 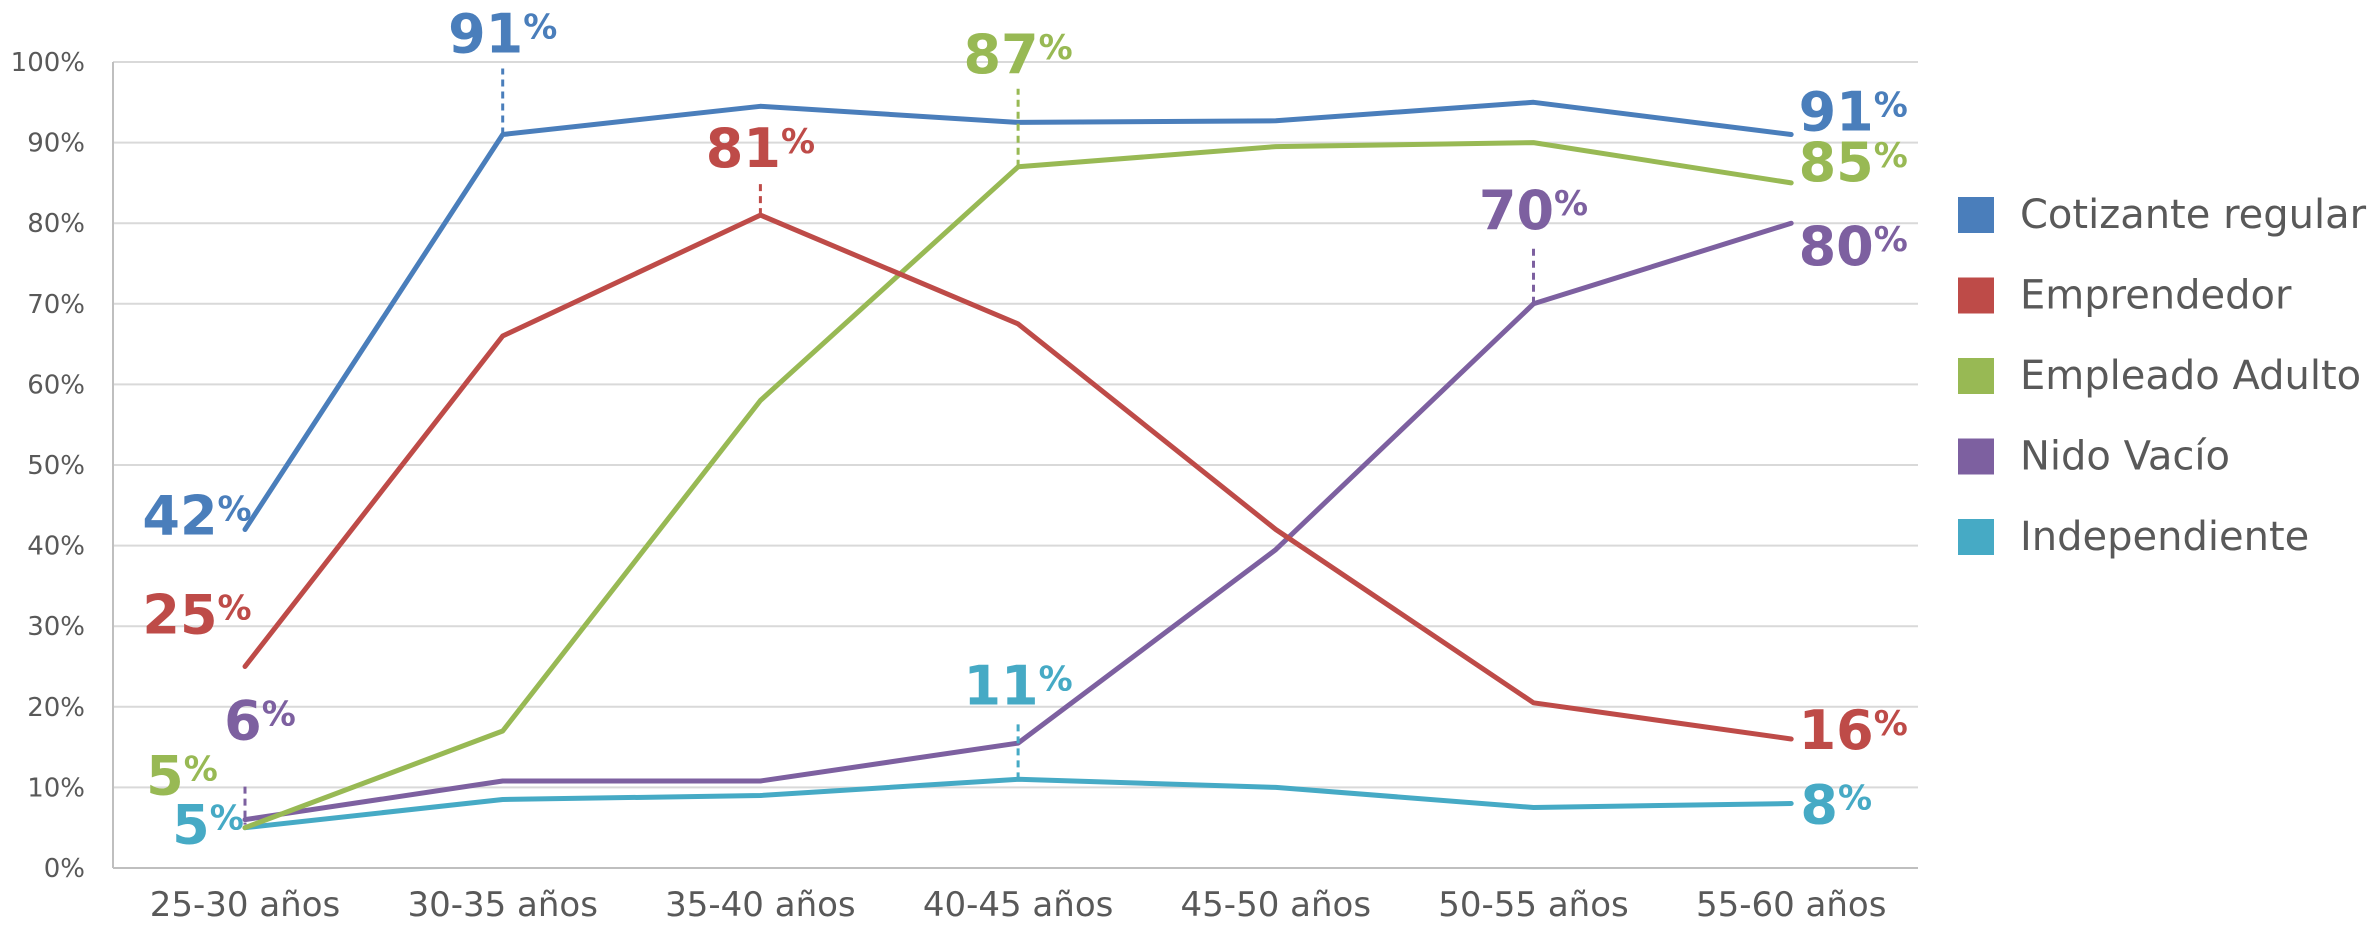 I want to click on legend-label: Nido Vacío, so click(x=2125, y=457).